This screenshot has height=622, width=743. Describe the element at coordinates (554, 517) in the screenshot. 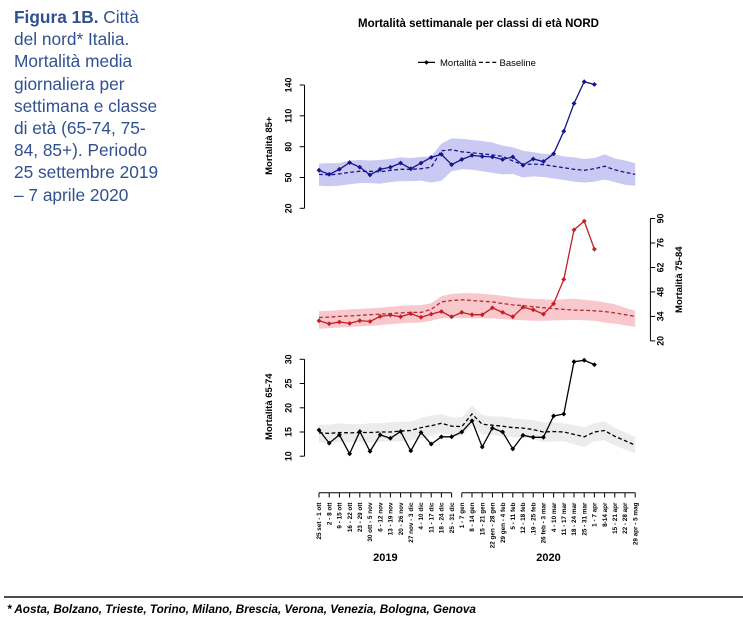

I see `svg-text: 4 - 10 mar` at that location.